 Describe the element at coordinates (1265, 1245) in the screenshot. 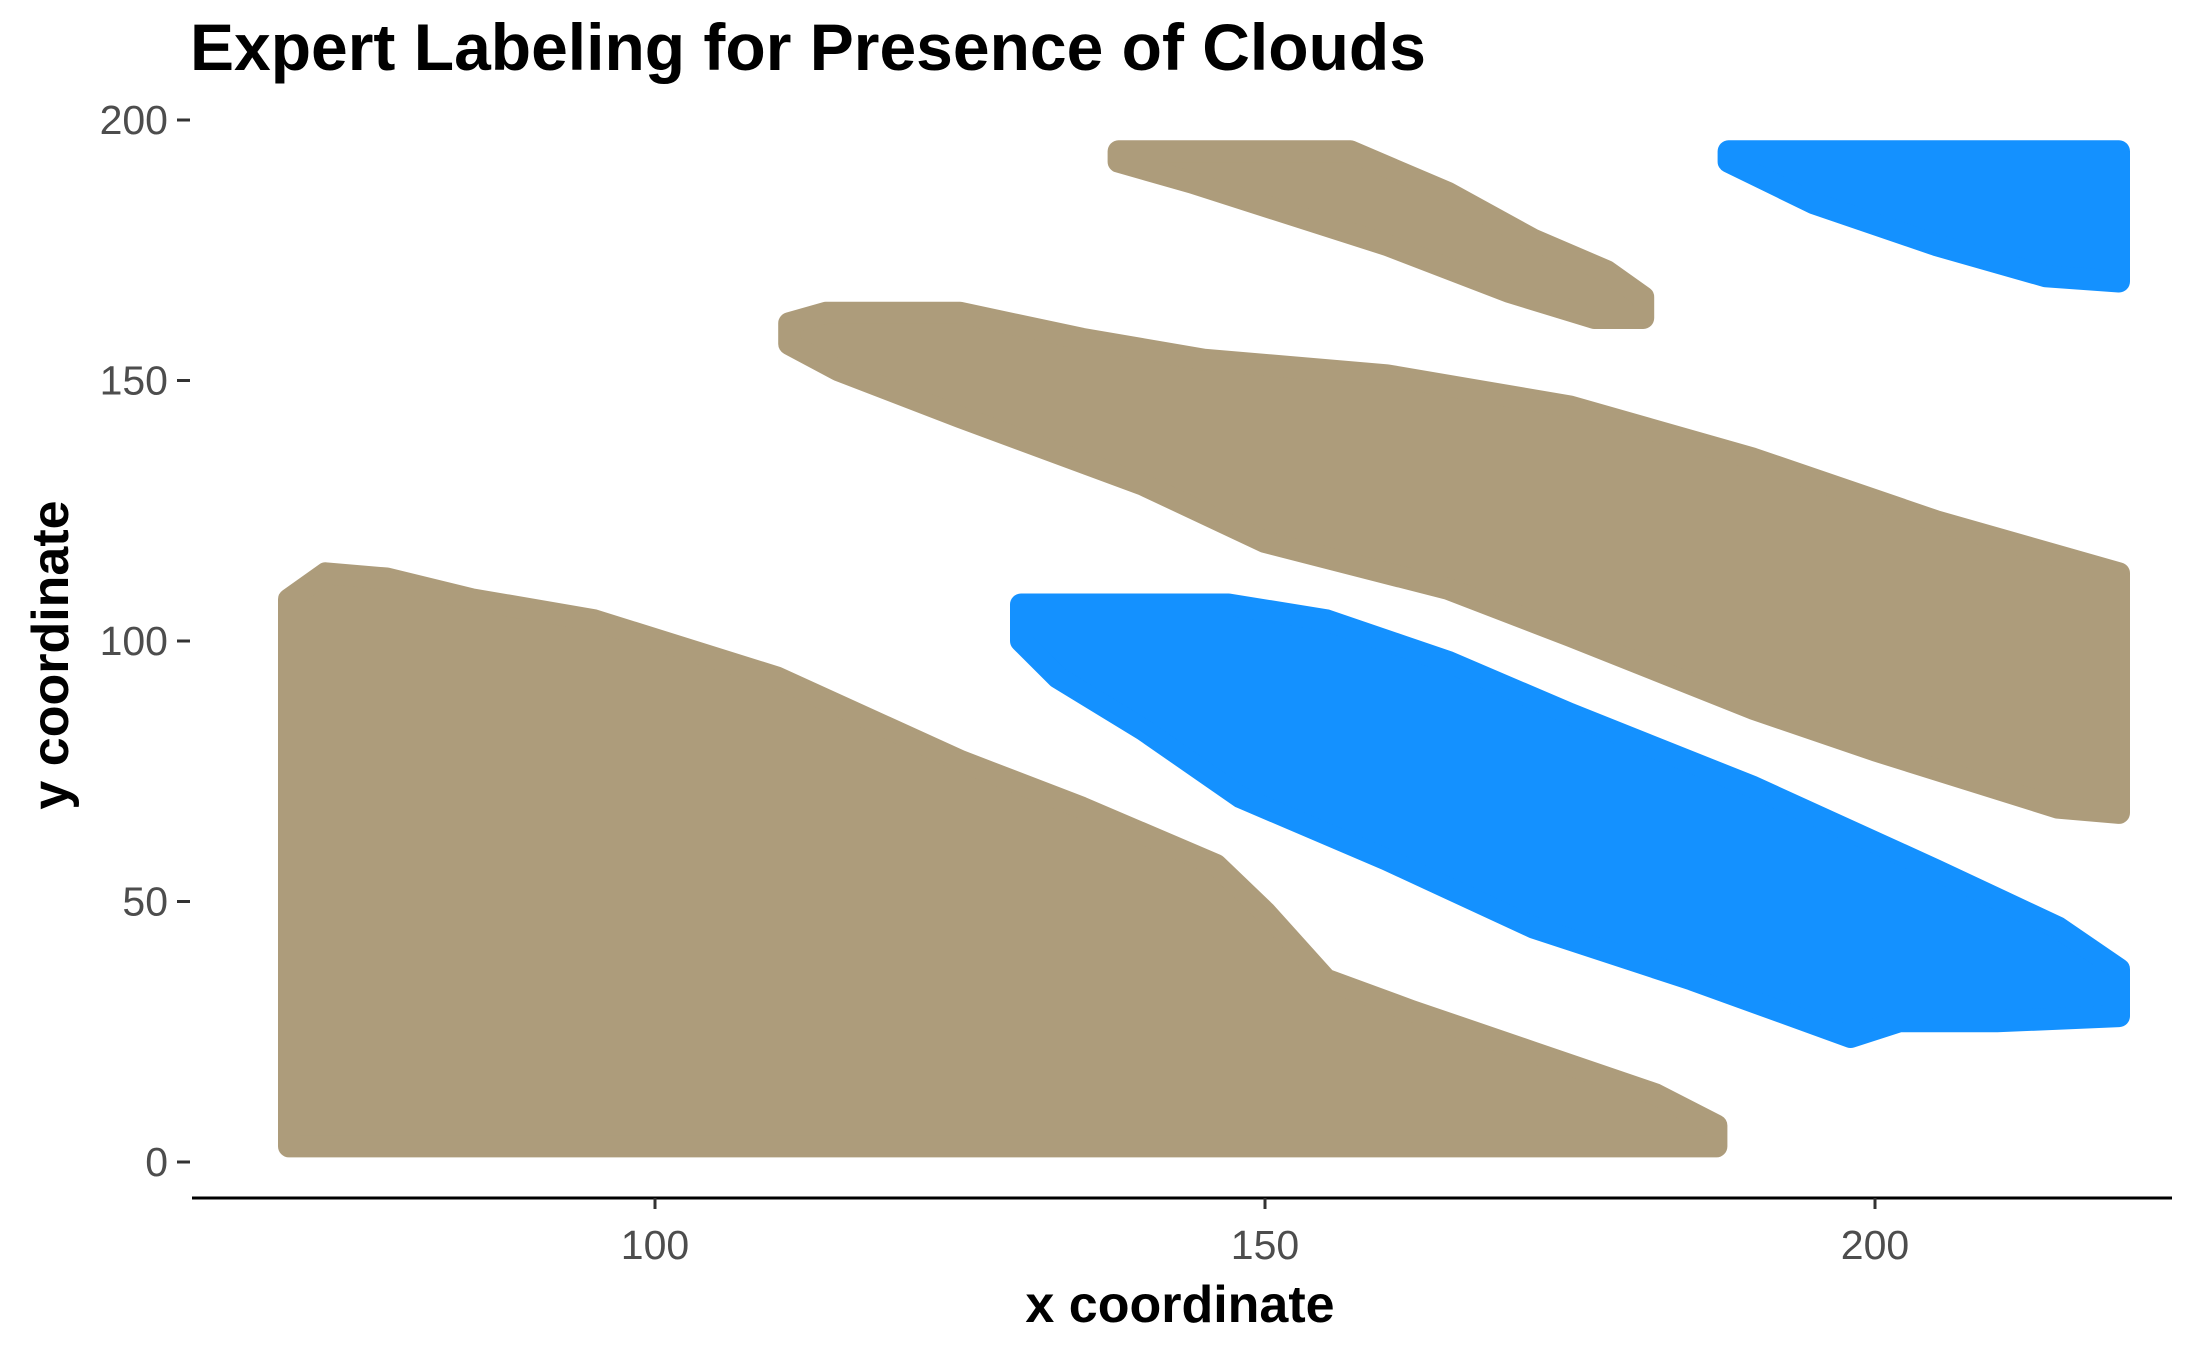

I see `x-tick-label-150: 150` at that location.